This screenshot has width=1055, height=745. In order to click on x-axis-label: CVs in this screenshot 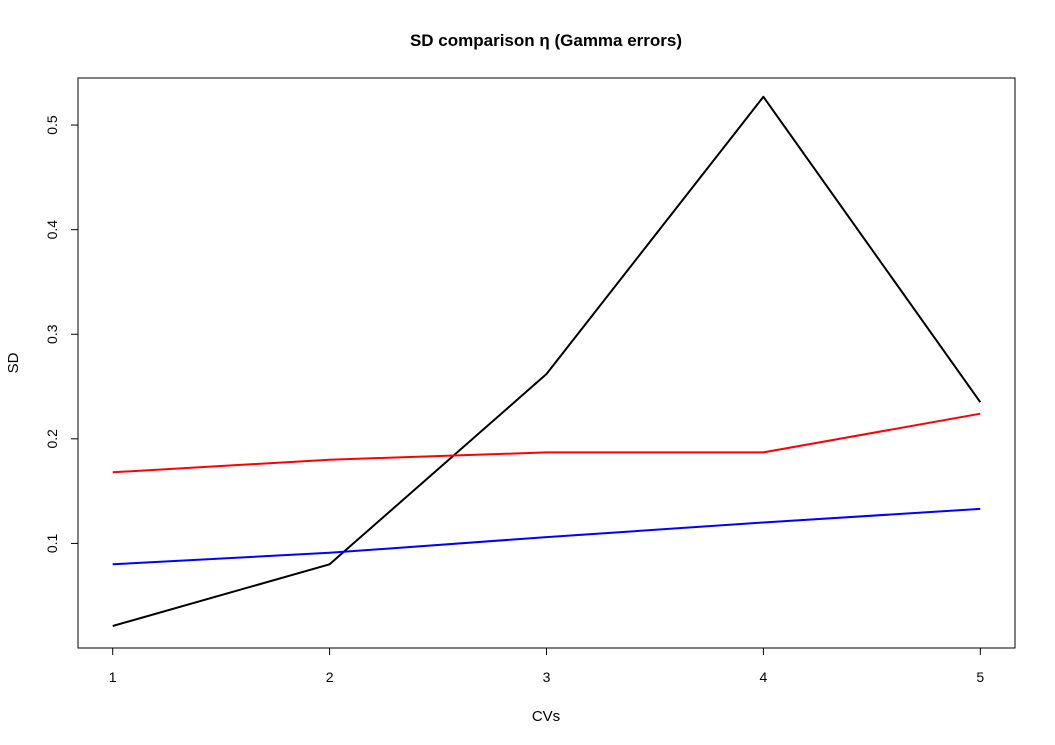, I will do `click(546, 716)`.